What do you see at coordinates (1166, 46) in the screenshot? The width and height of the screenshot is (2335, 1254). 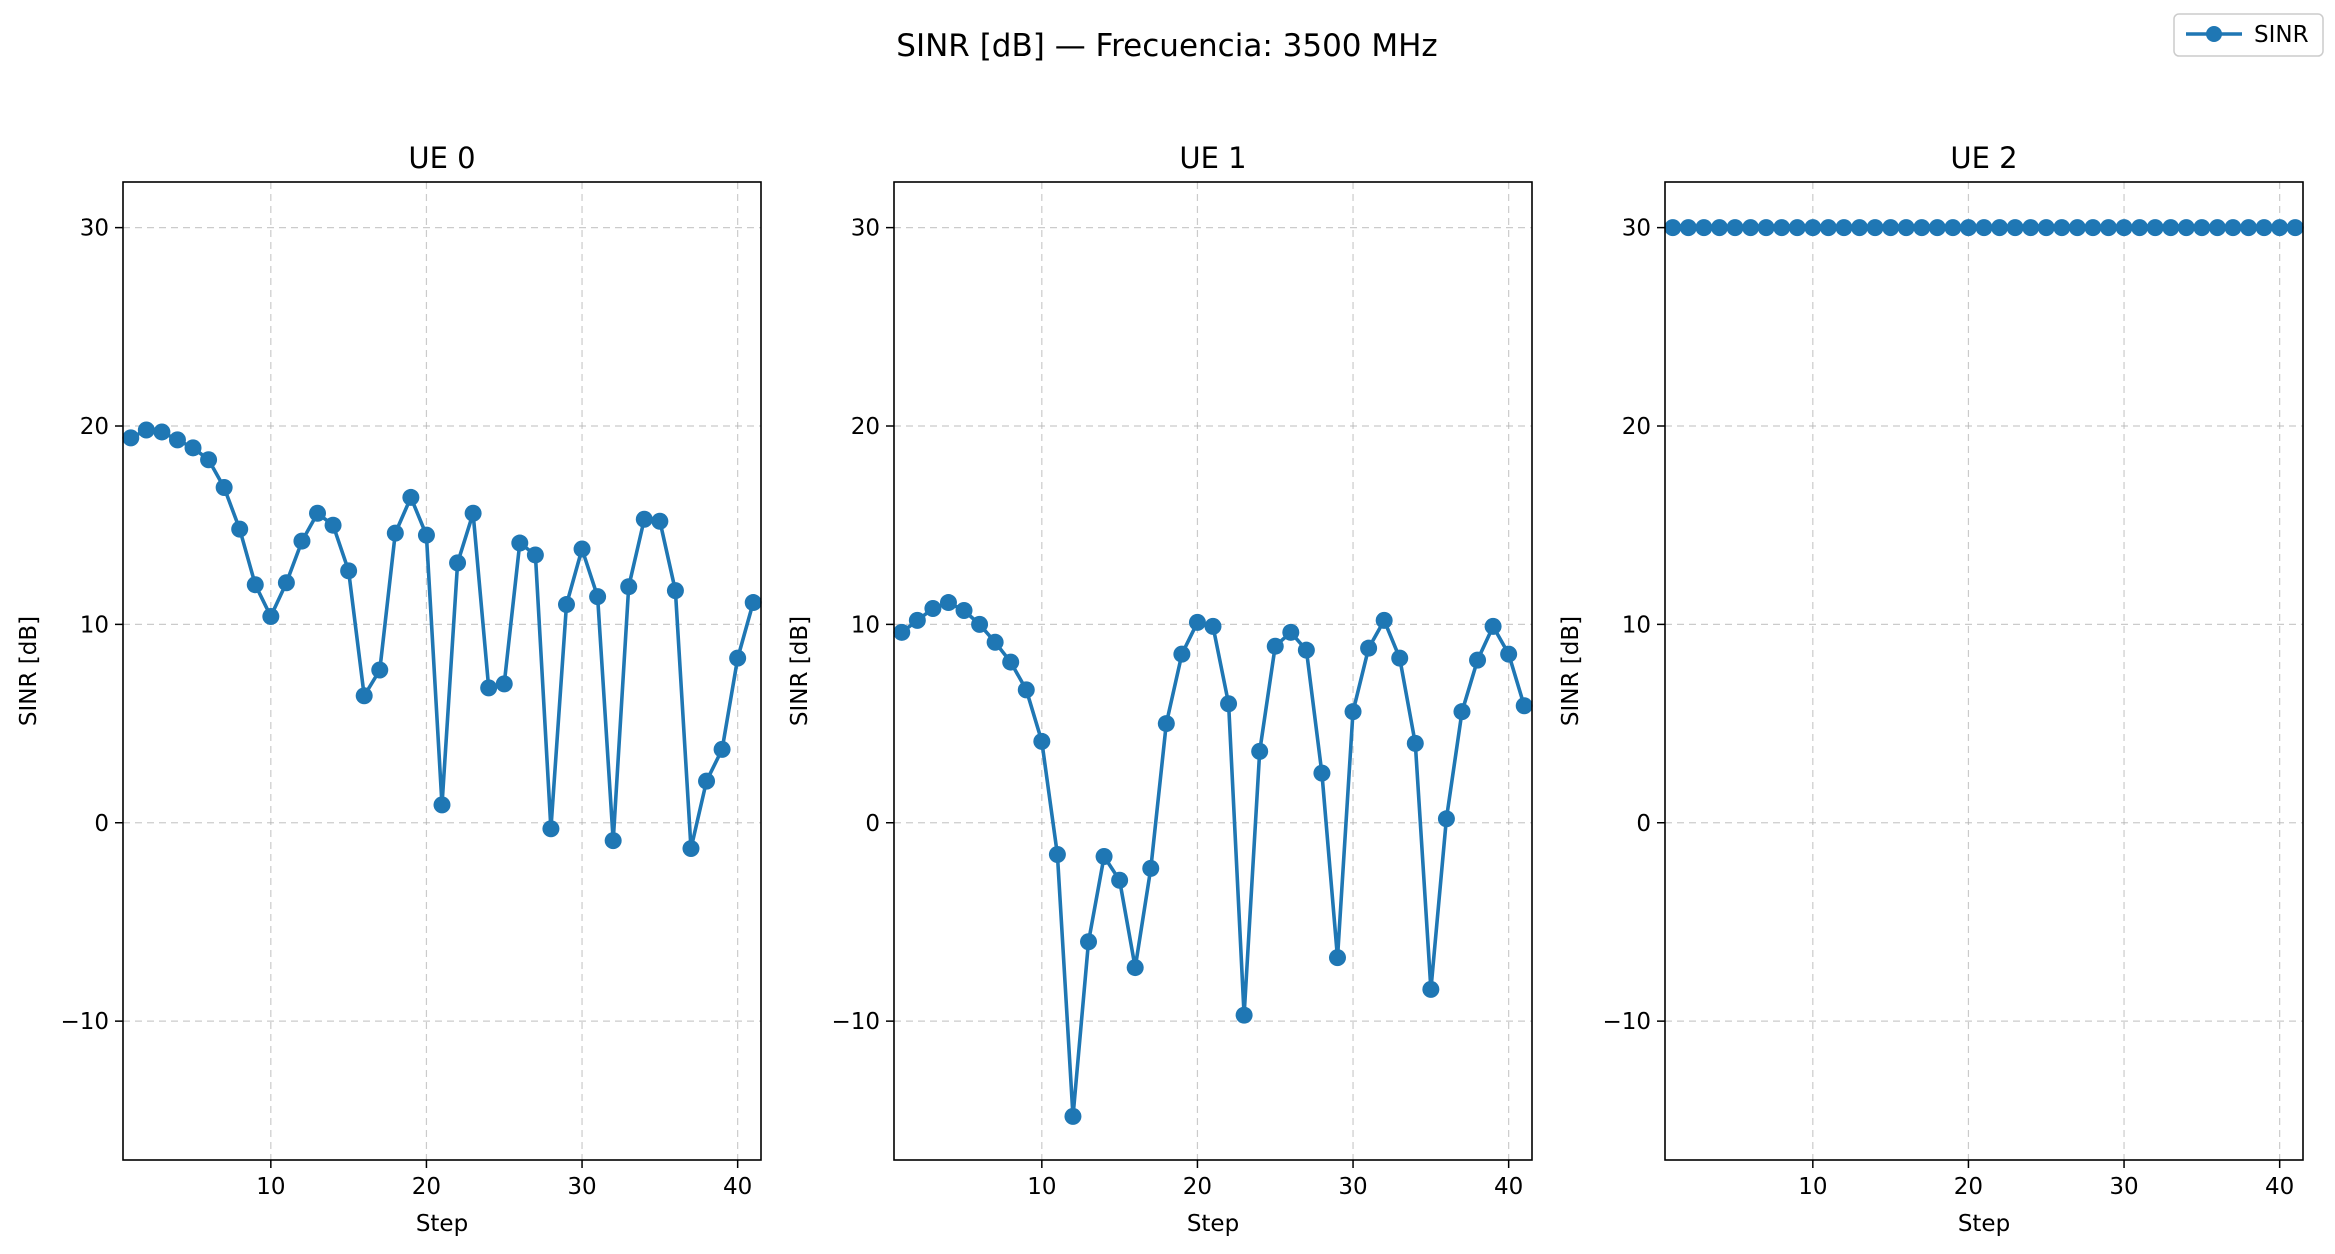 I see `figure-title: SINR [dB] — Frecuencia: 3500 MHz` at bounding box center [1166, 46].